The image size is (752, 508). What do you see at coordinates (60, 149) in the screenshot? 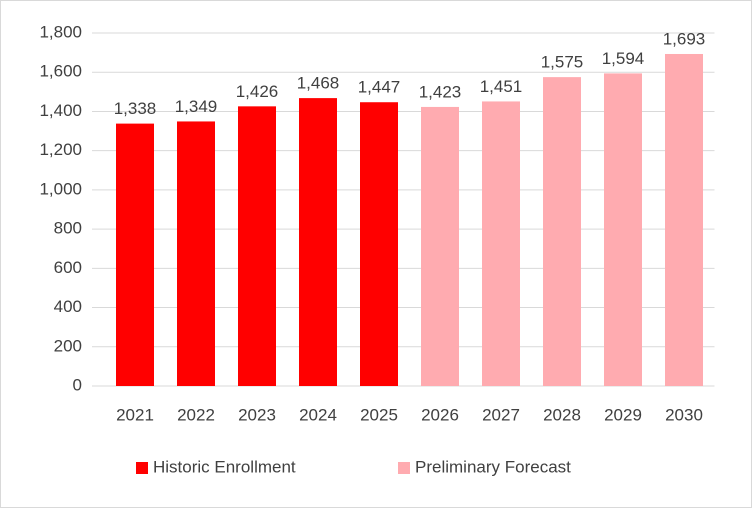
I see `y-tick-label: 1,200` at bounding box center [60, 149].